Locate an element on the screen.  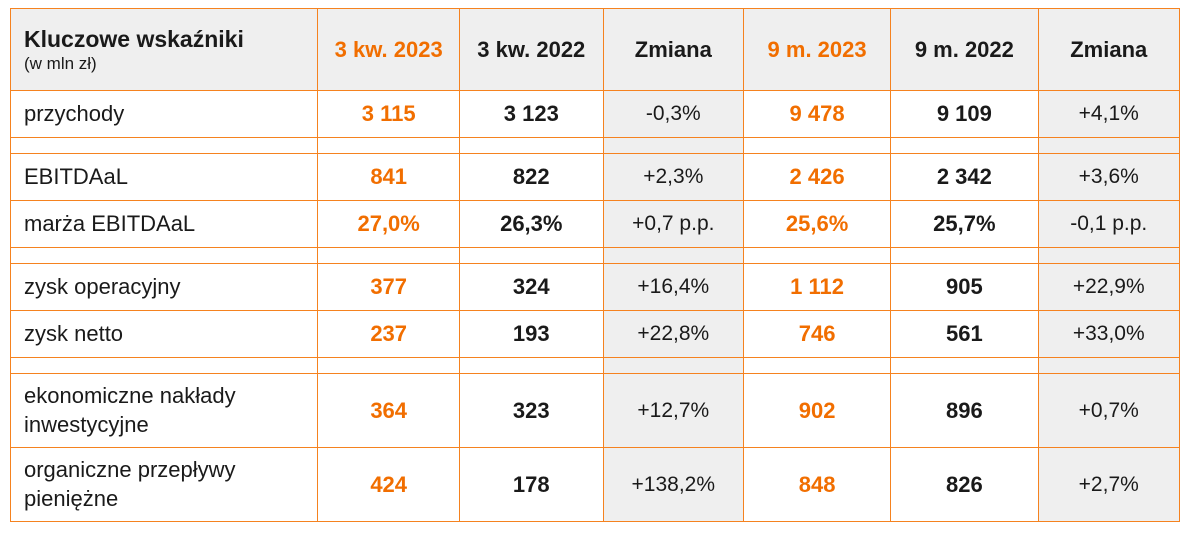
value-q3-2023: 424 is located at coordinates (388, 484).